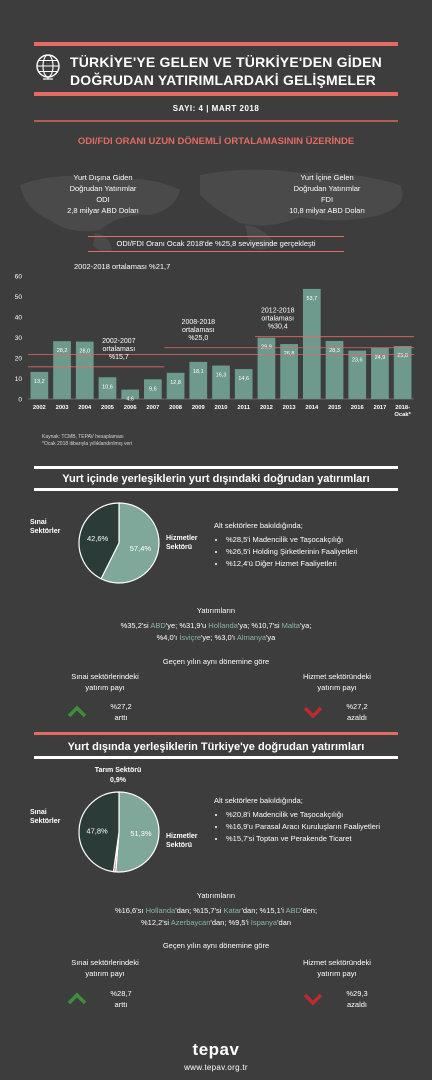 The width and height of the screenshot is (432, 1080). Describe the element at coordinates (327, 188) in the screenshot. I see `fdi-line2: Doğrudan Yatırımlar` at that location.